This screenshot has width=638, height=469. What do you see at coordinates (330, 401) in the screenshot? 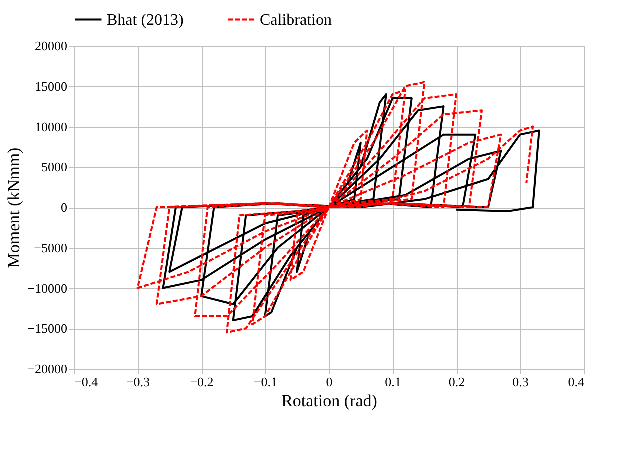
I see `x-axis-title: Rotation (rad)` at bounding box center [330, 401].